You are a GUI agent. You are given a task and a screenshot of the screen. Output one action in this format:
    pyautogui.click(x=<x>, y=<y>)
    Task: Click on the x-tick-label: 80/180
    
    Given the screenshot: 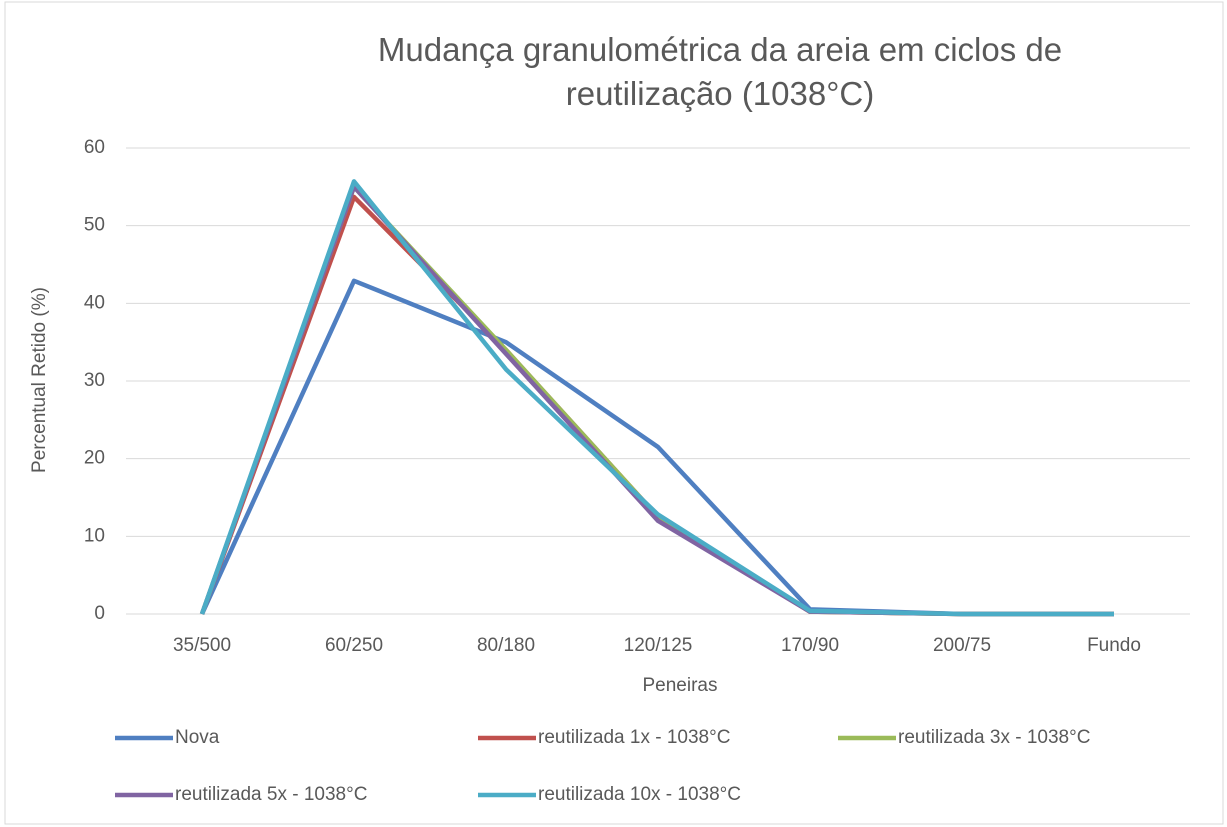 What is the action you would take?
    pyautogui.click(x=506, y=645)
    